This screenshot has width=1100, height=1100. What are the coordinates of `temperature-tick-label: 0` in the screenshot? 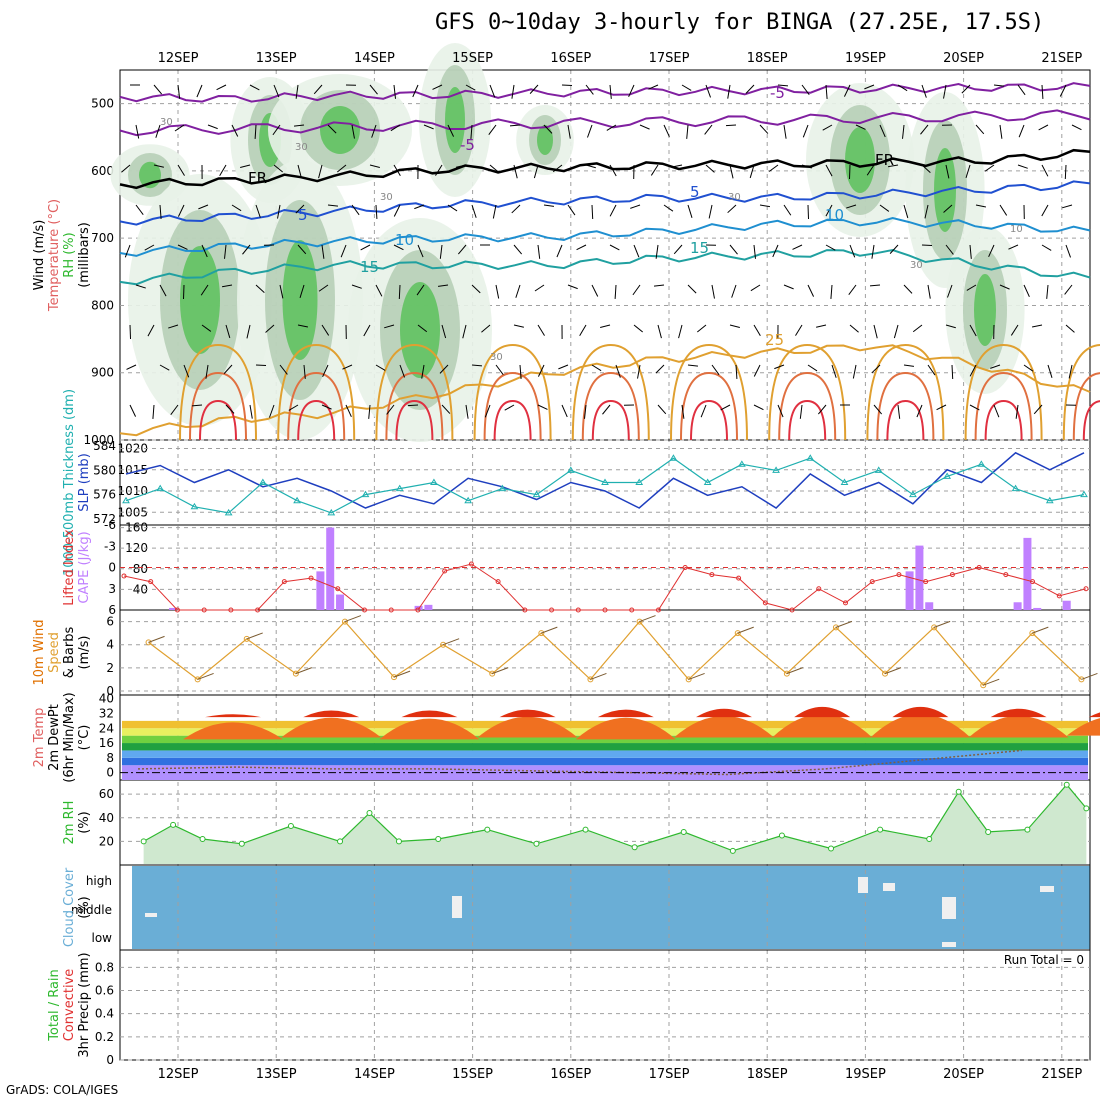 It's located at (110, 773).